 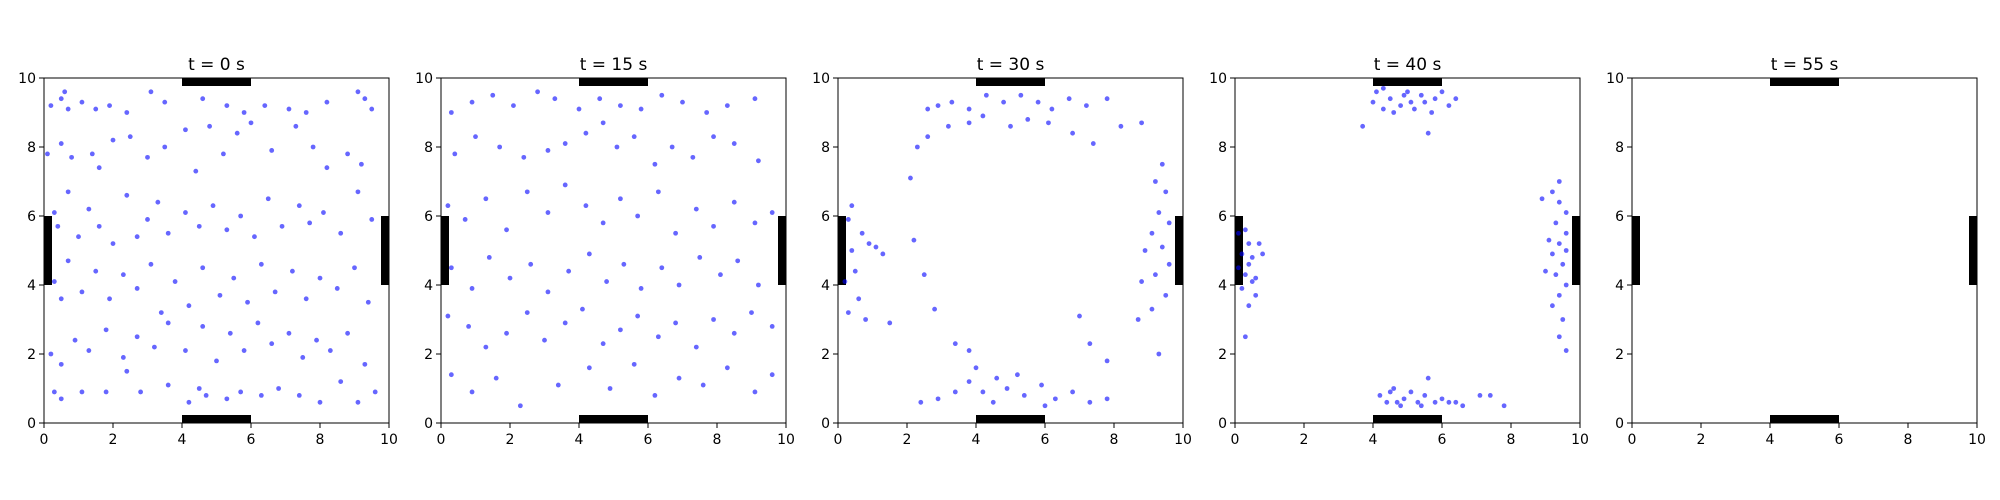 What do you see at coordinates (1796, 251) in the screenshot?
I see `panel-t-55: t = 55 s 0 2 4 6 8 10 0 2 4 6 8 10` at bounding box center [1796, 251].